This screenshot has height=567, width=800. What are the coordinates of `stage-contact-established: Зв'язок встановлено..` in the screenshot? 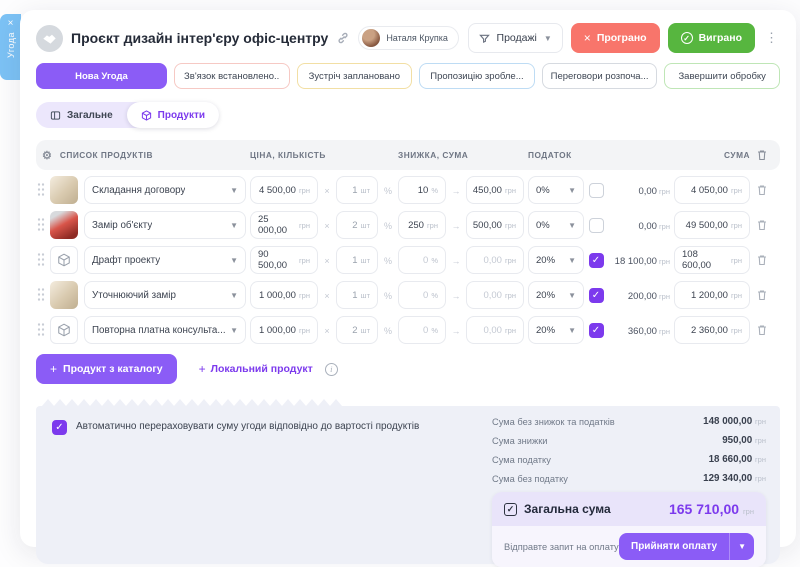 It's located at (231, 76).